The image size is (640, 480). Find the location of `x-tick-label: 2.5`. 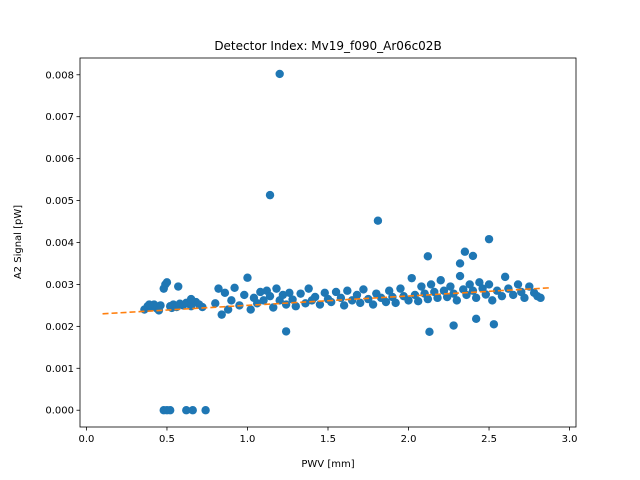

x-tick-label: 2.5 is located at coordinates (489, 439).